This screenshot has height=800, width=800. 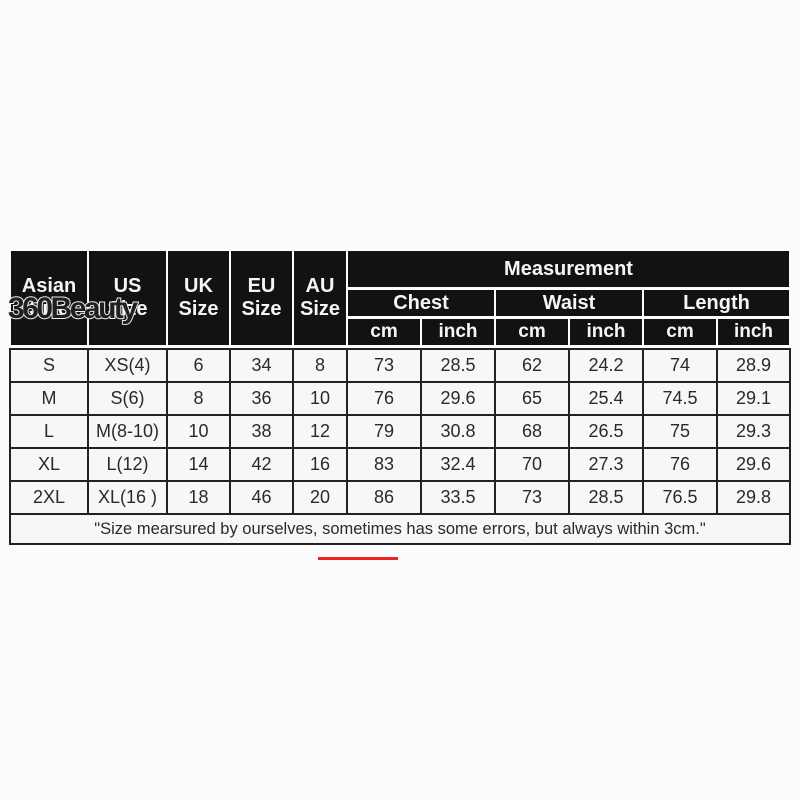 What do you see at coordinates (49, 398) in the screenshot?
I see `table-cell: M` at bounding box center [49, 398].